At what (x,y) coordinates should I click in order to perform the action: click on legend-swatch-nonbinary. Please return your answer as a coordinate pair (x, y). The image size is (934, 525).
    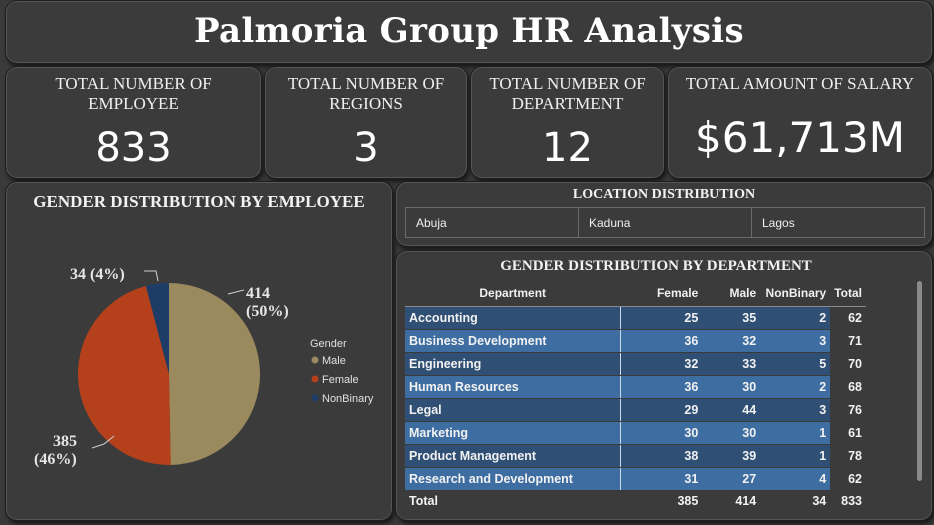
    Looking at the image, I should click on (315, 398).